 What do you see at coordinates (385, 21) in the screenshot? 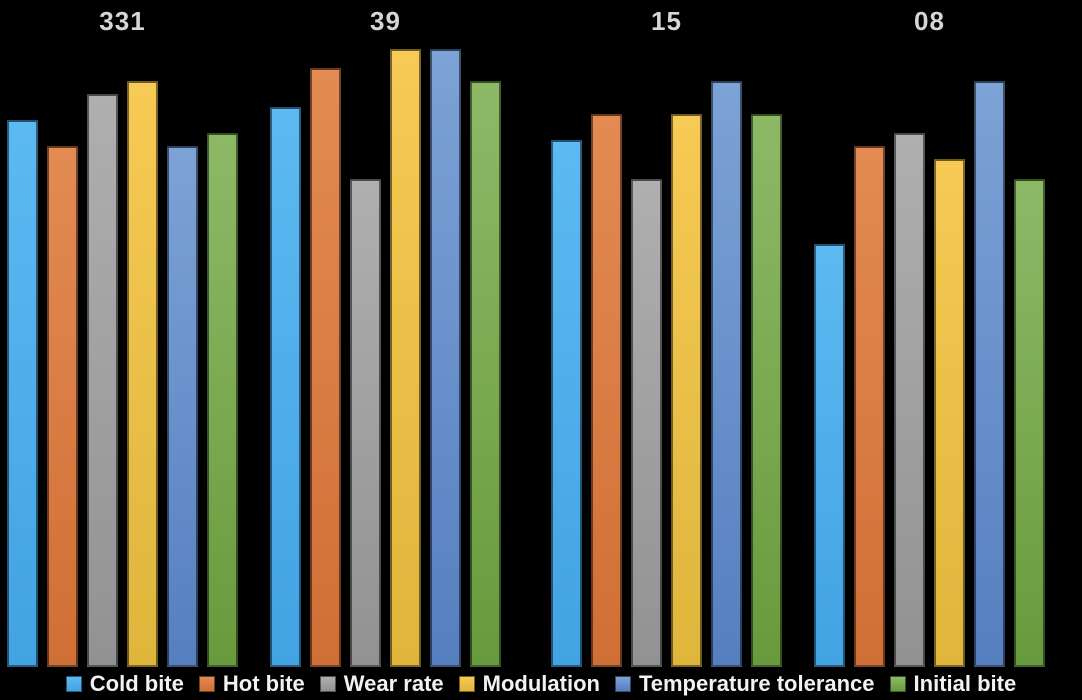
I see `category-label-39: 39` at bounding box center [385, 21].